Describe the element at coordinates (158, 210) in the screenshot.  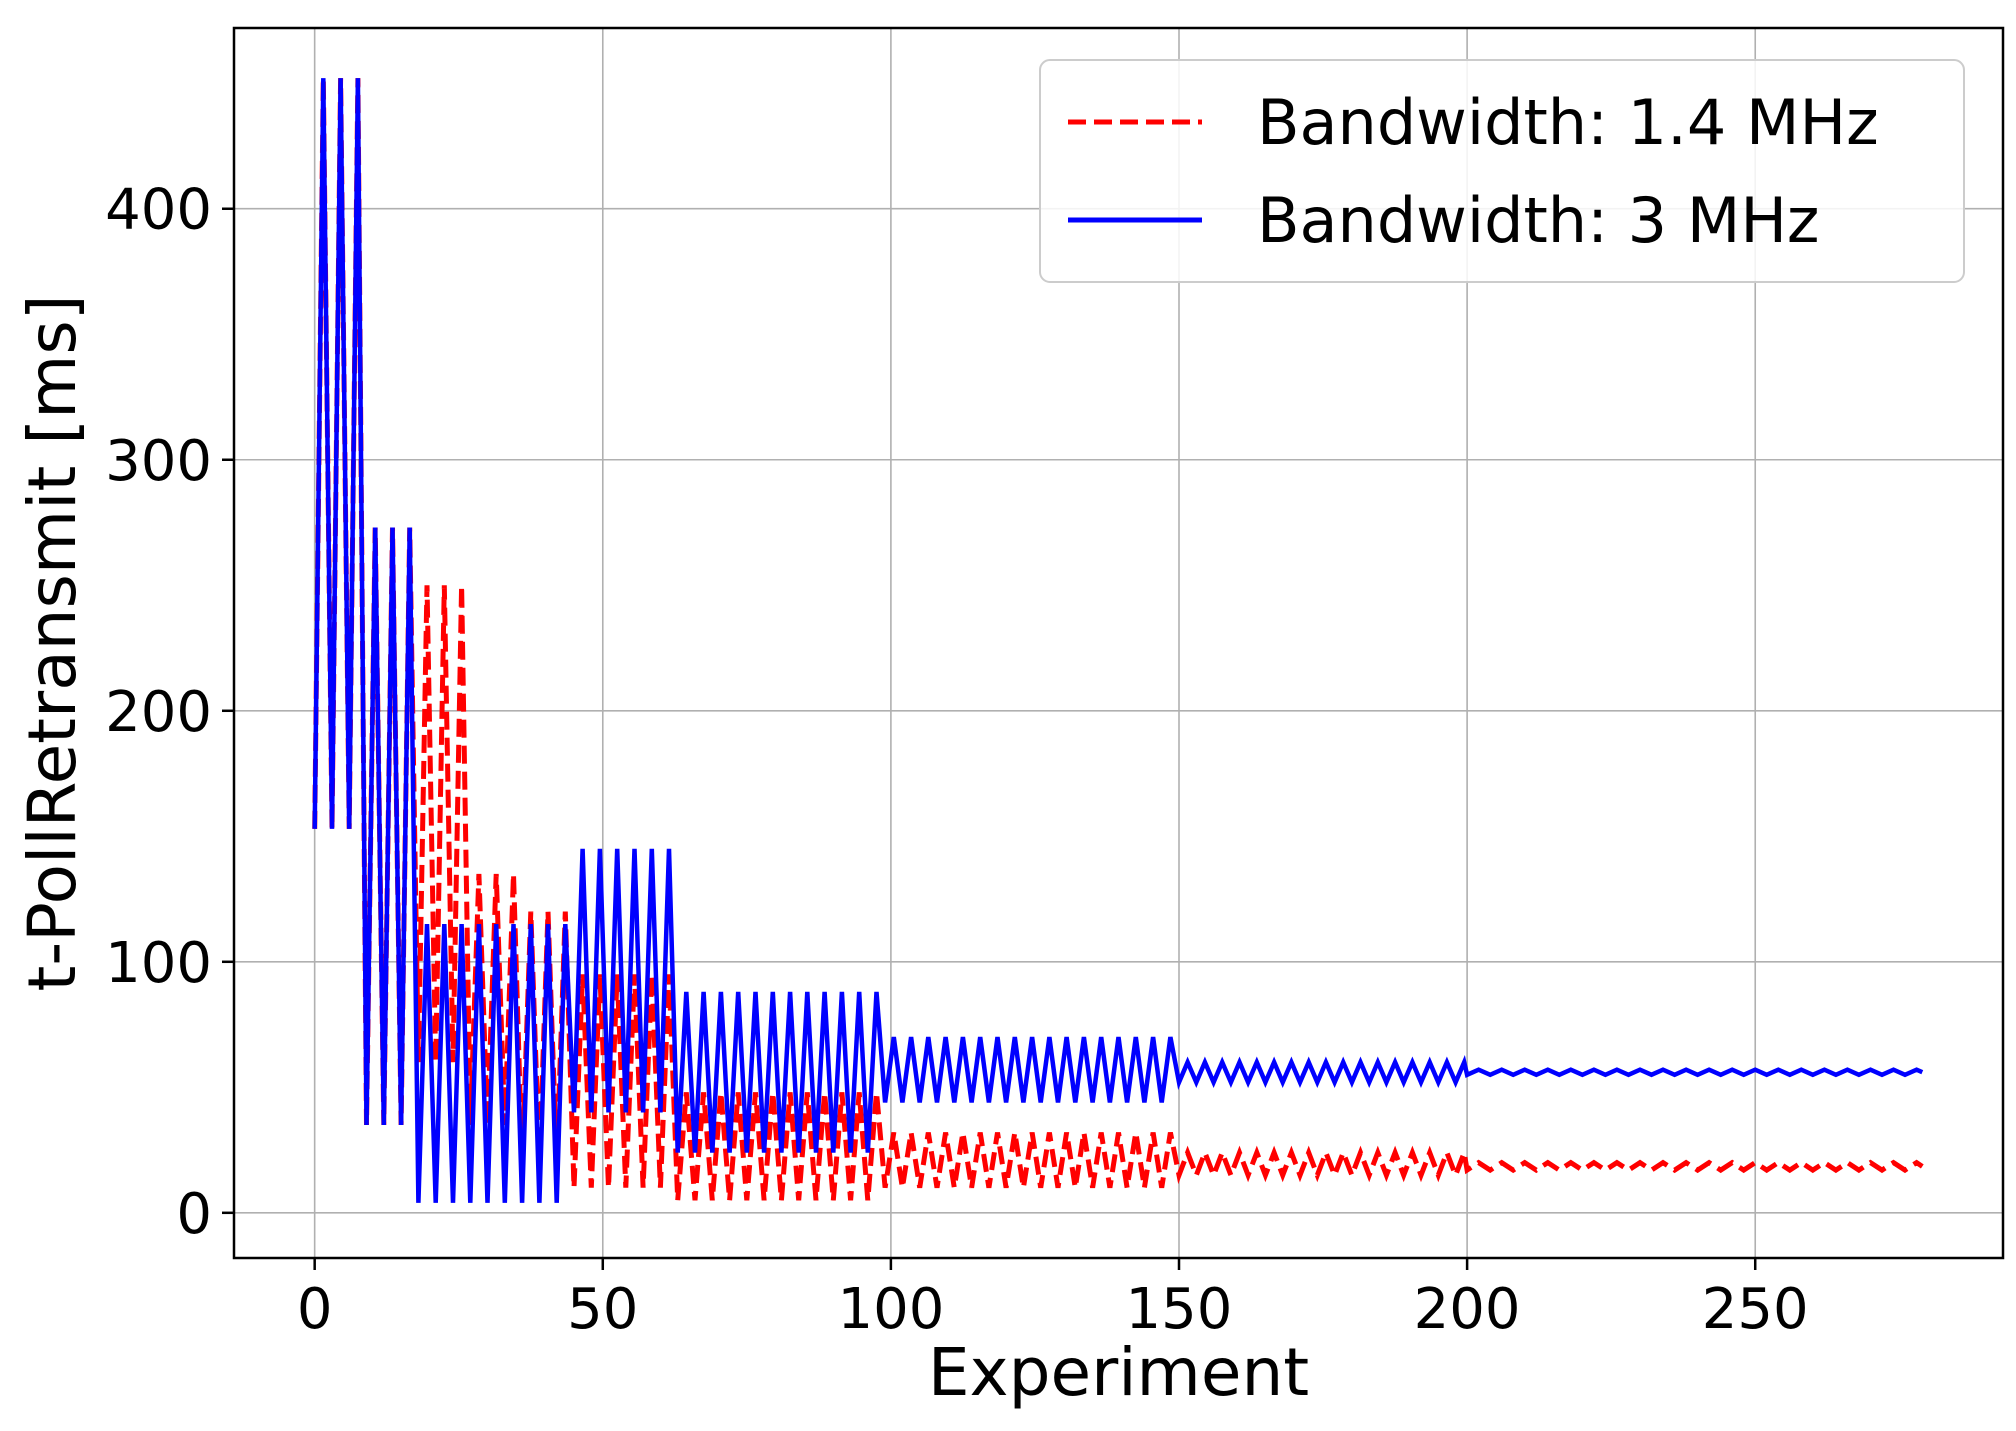
I see `y-tick-label: 400` at that location.